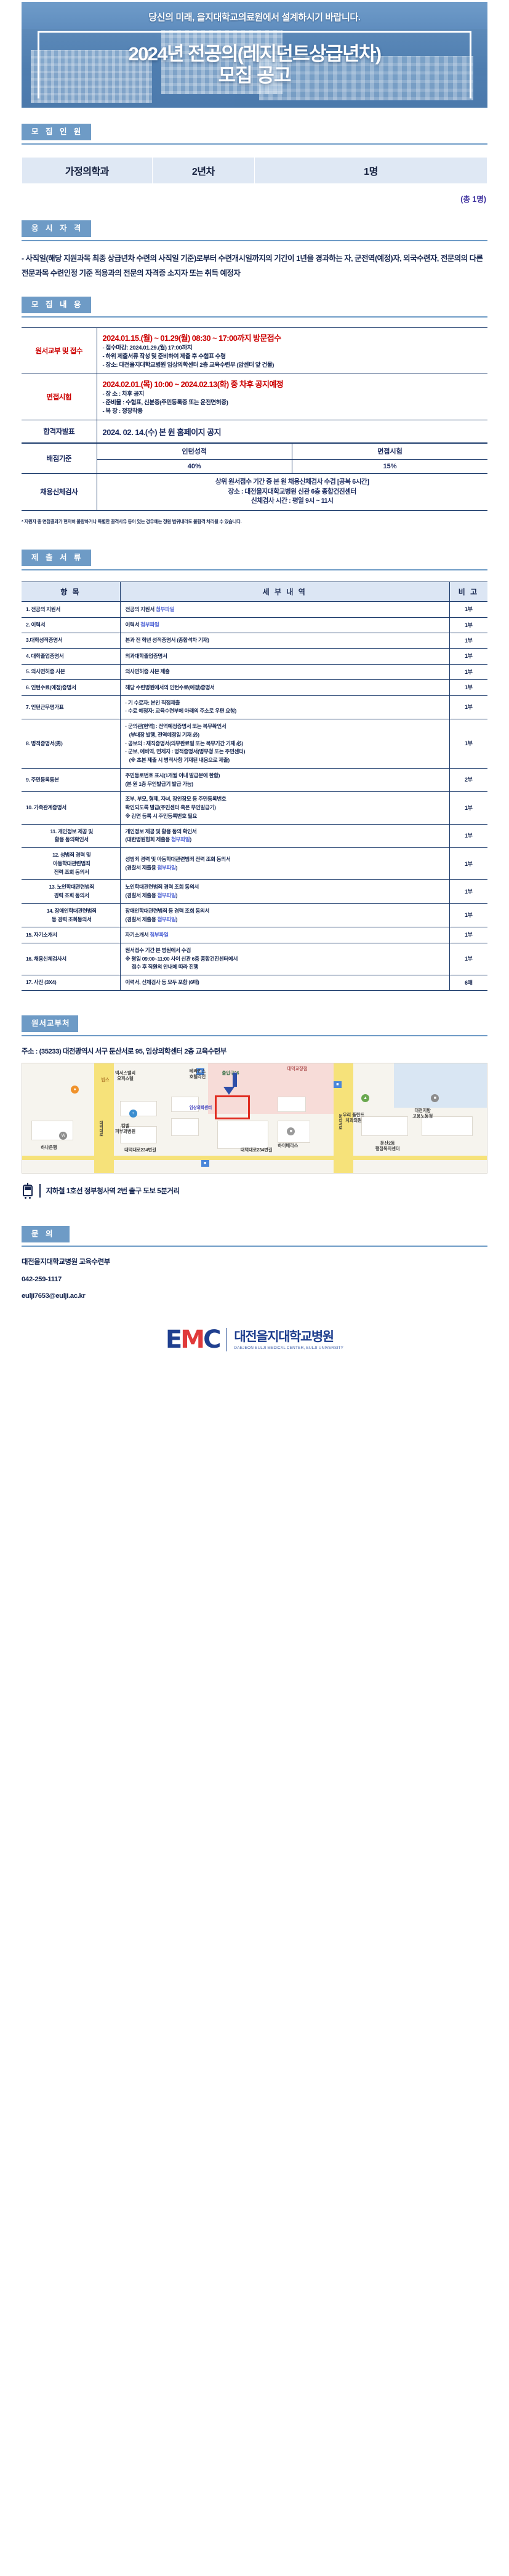 The height and width of the screenshot is (2576, 509). Describe the element at coordinates (284, 672) in the screenshot. I see `document-detail: 의사면허증 사본 제출` at that location.